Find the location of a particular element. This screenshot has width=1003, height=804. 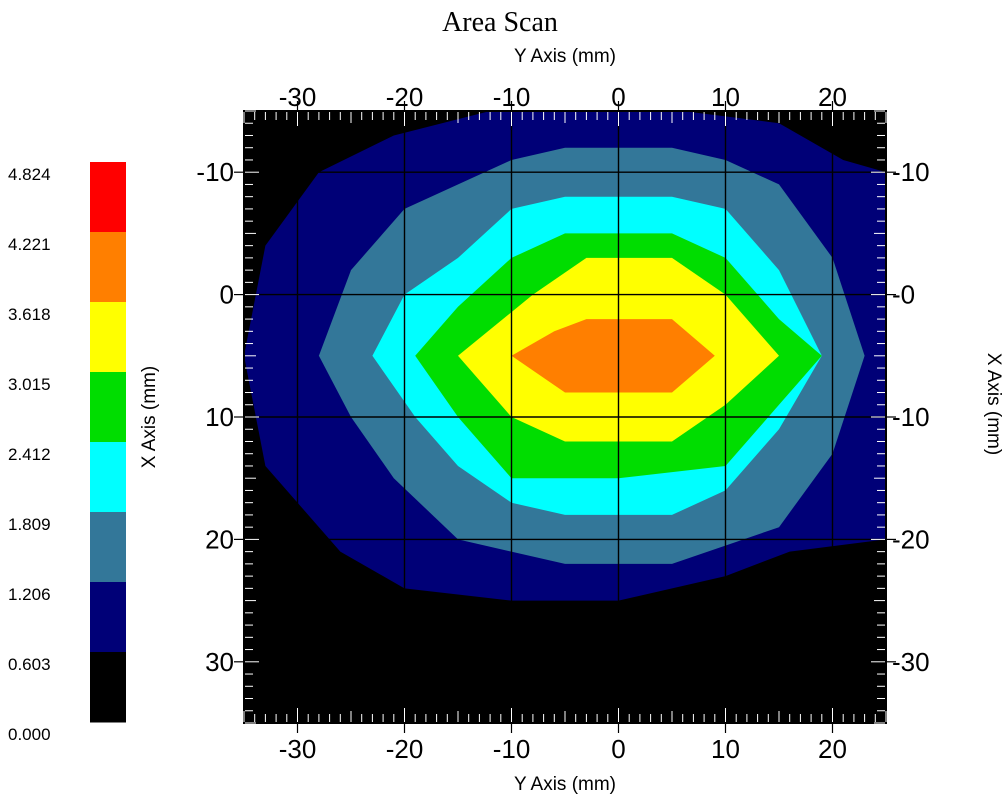

colorbar-label: 3.015 is located at coordinates (29, 384).